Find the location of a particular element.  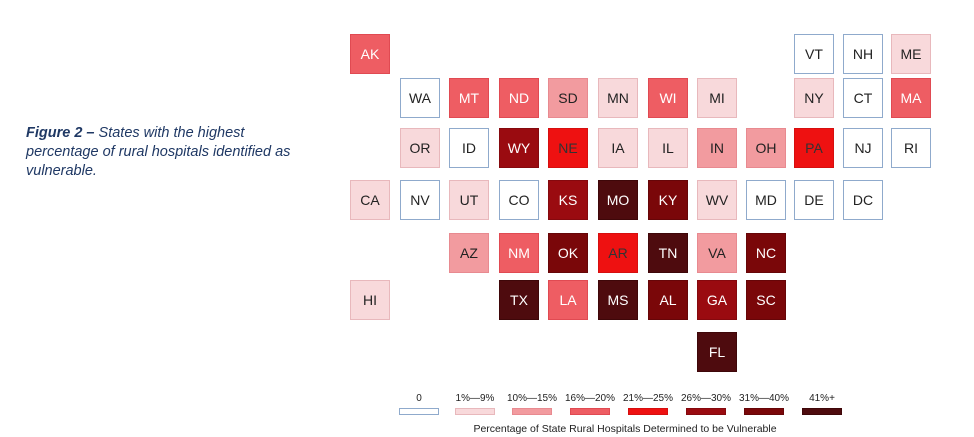

state-tile-co: CO is located at coordinates (519, 200).